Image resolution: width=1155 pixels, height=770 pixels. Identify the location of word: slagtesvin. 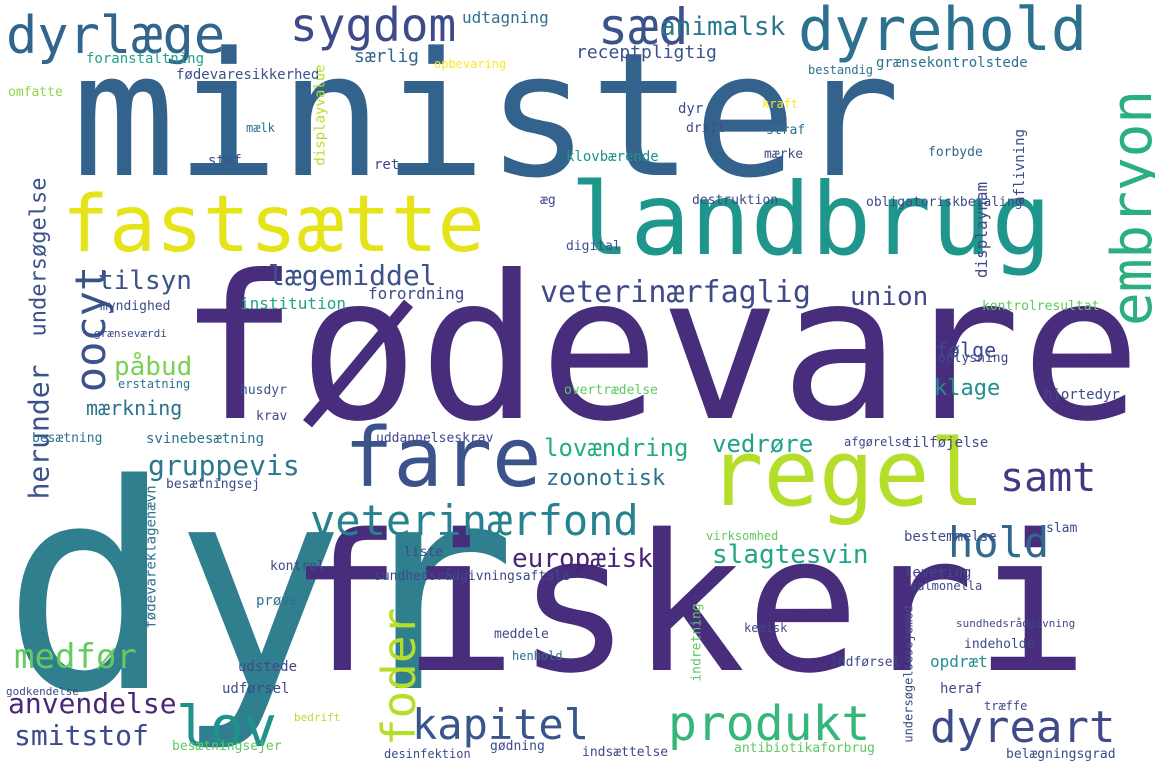
(790, 555).